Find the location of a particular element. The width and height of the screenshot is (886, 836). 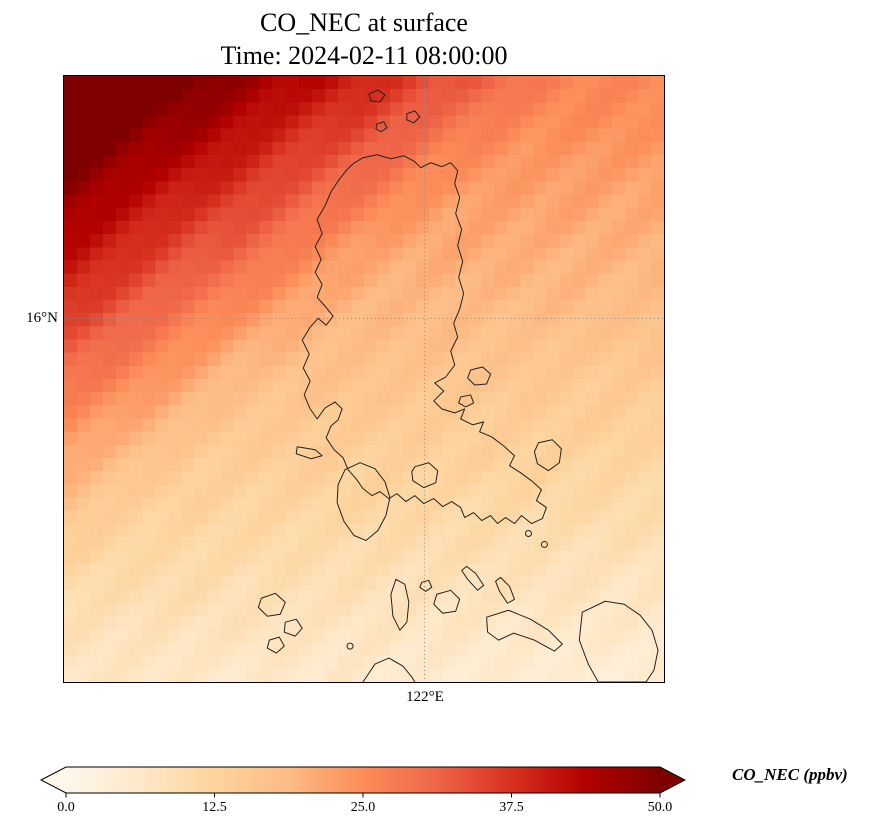

colorbar-tick-marks is located at coordinates (363, 795).